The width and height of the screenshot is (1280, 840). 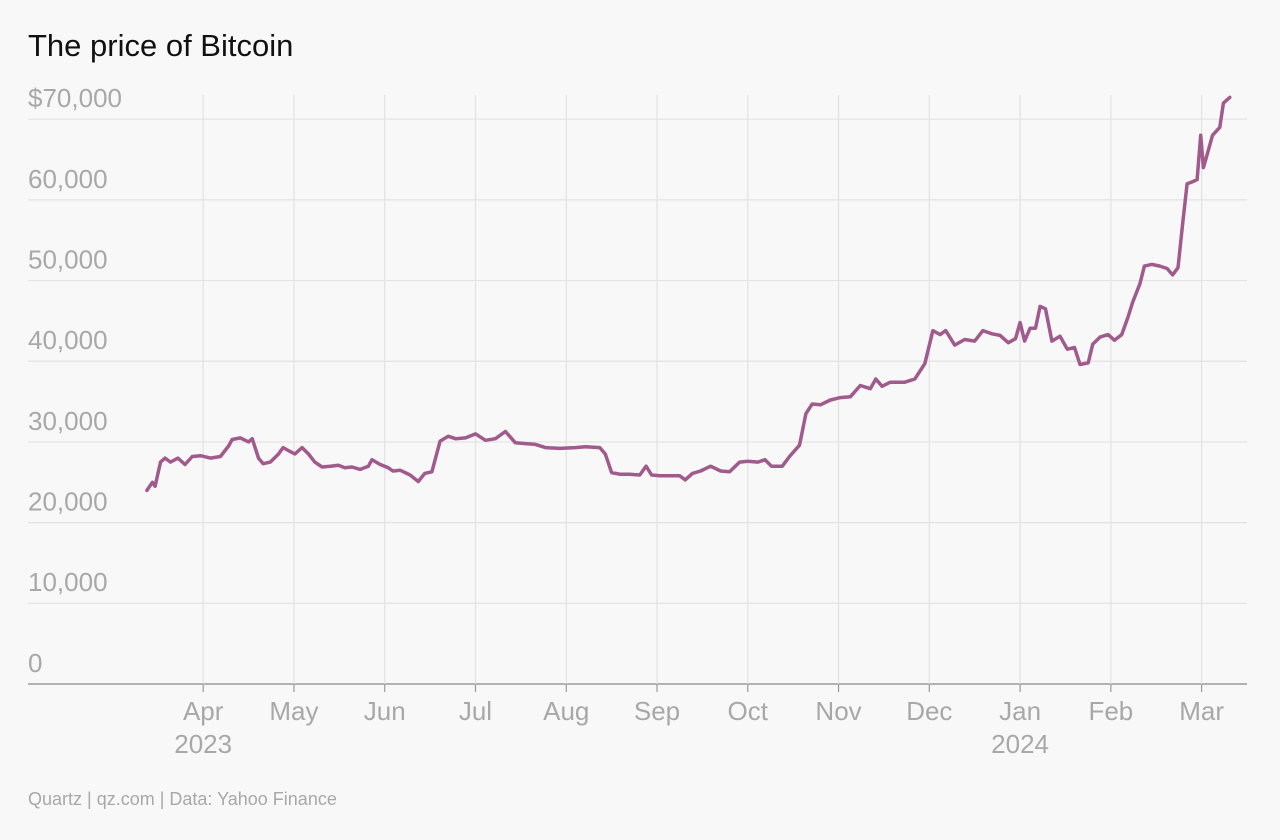 What do you see at coordinates (160, 45) in the screenshot?
I see `chart-title: The price of Bitcoin` at bounding box center [160, 45].